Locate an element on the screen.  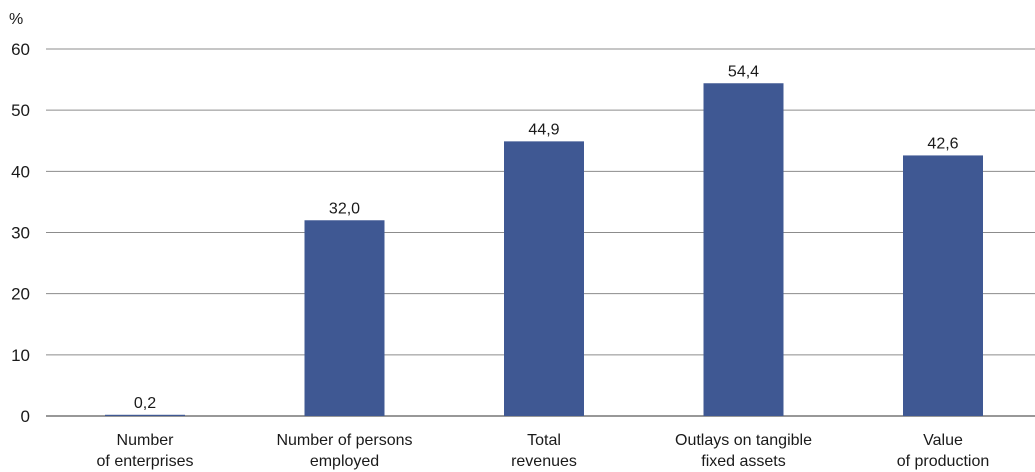
data-label: 0,2 is located at coordinates (145, 403).